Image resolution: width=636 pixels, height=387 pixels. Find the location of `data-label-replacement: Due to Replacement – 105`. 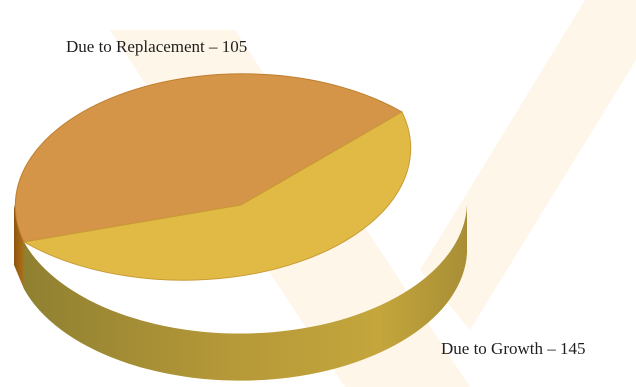

data-label-replacement: Due to Replacement – 105 is located at coordinates (157, 46).